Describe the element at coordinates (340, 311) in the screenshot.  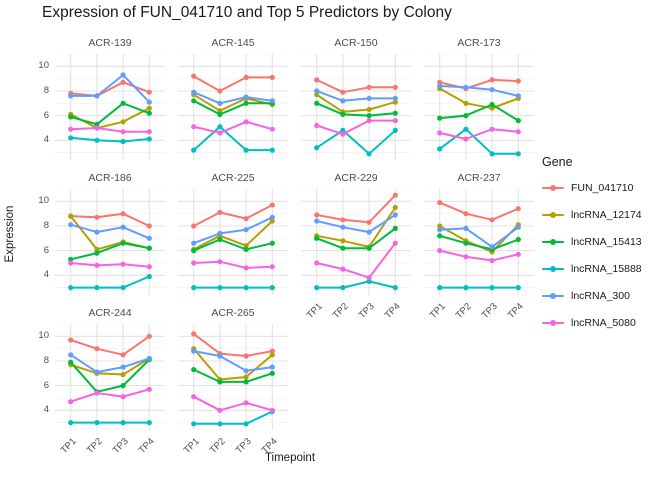
I see `x-tick-label-ACR-229-TP2: TP2` at that location.